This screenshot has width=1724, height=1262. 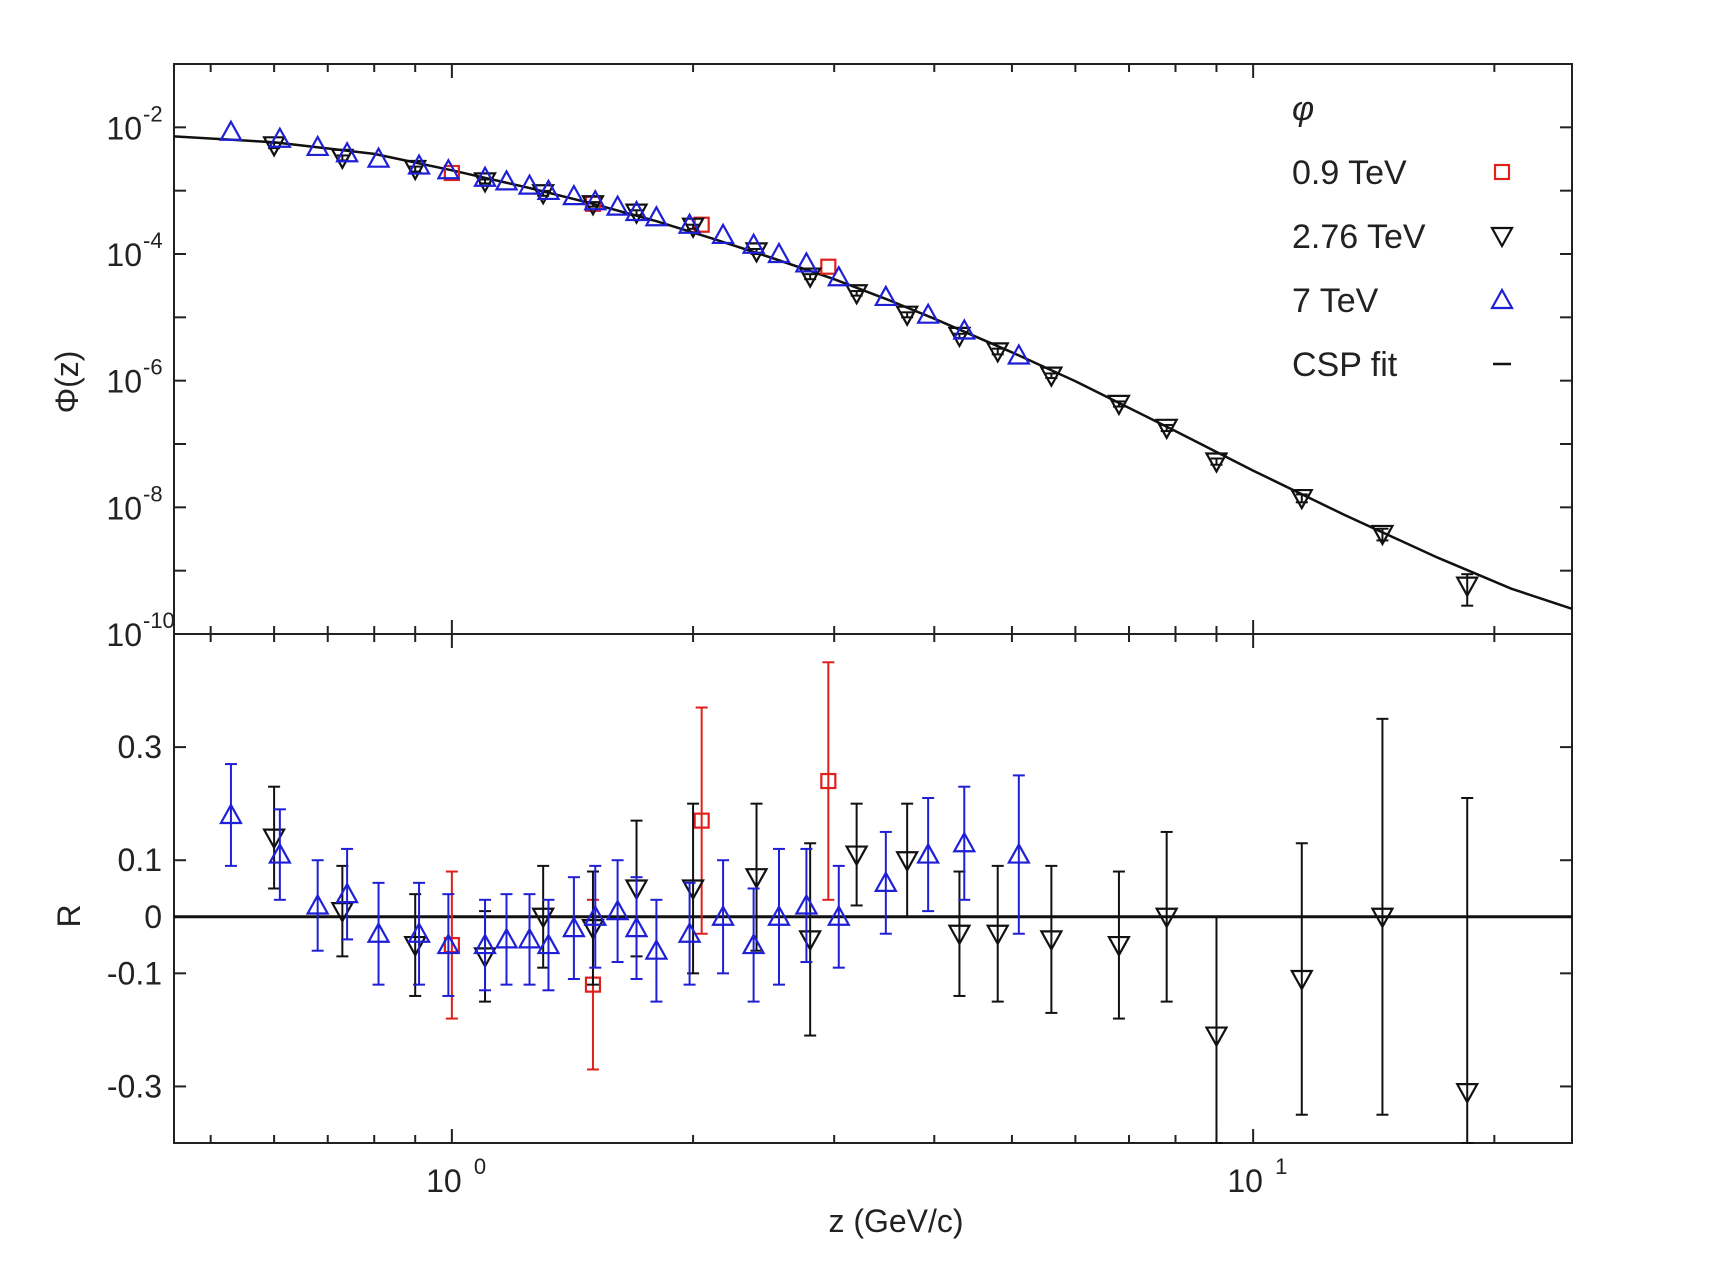 What do you see at coordinates (1245, 1181) in the screenshot?
I see `x-tick-label: 10` at bounding box center [1245, 1181].